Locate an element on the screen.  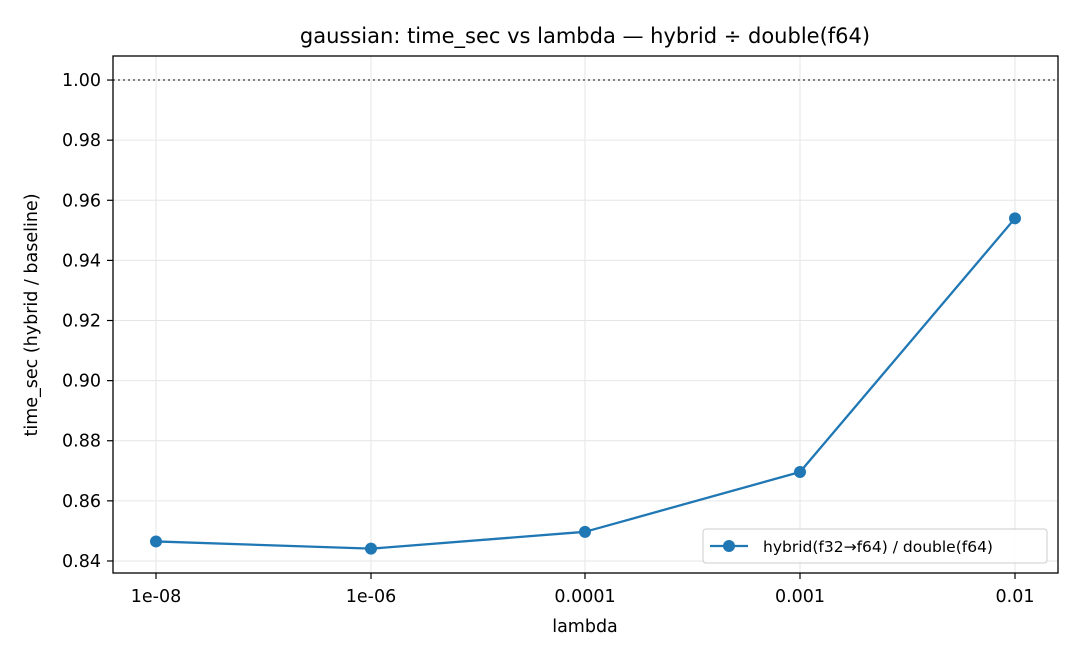
legend: hybrid(f32→f64) / double(f64) is located at coordinates (875, 546).